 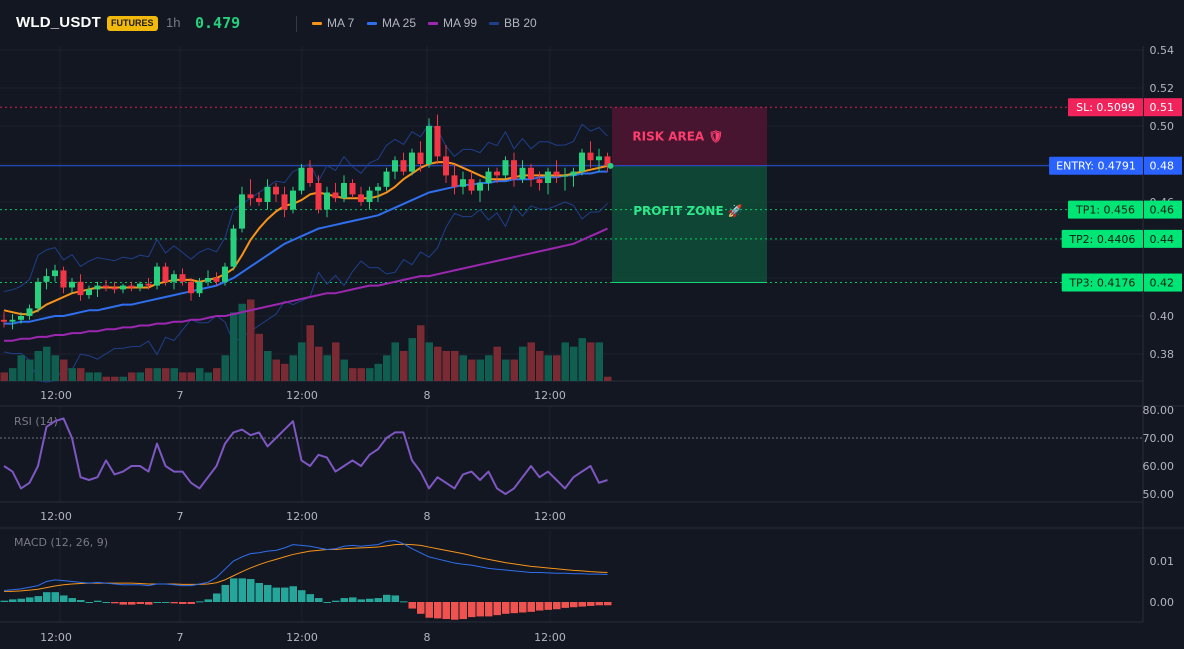 I want to click on level-tag-tp3, so click(x=1102, y=282).